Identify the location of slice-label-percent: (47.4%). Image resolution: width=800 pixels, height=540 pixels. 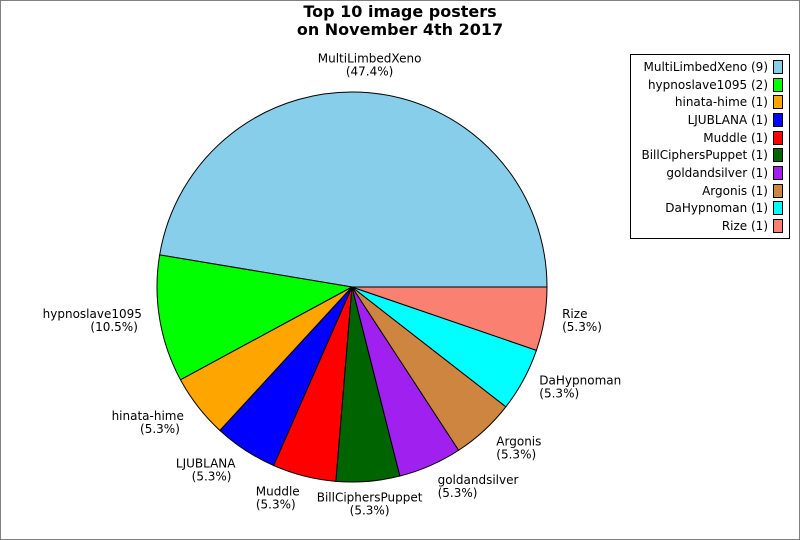
(369, 72).